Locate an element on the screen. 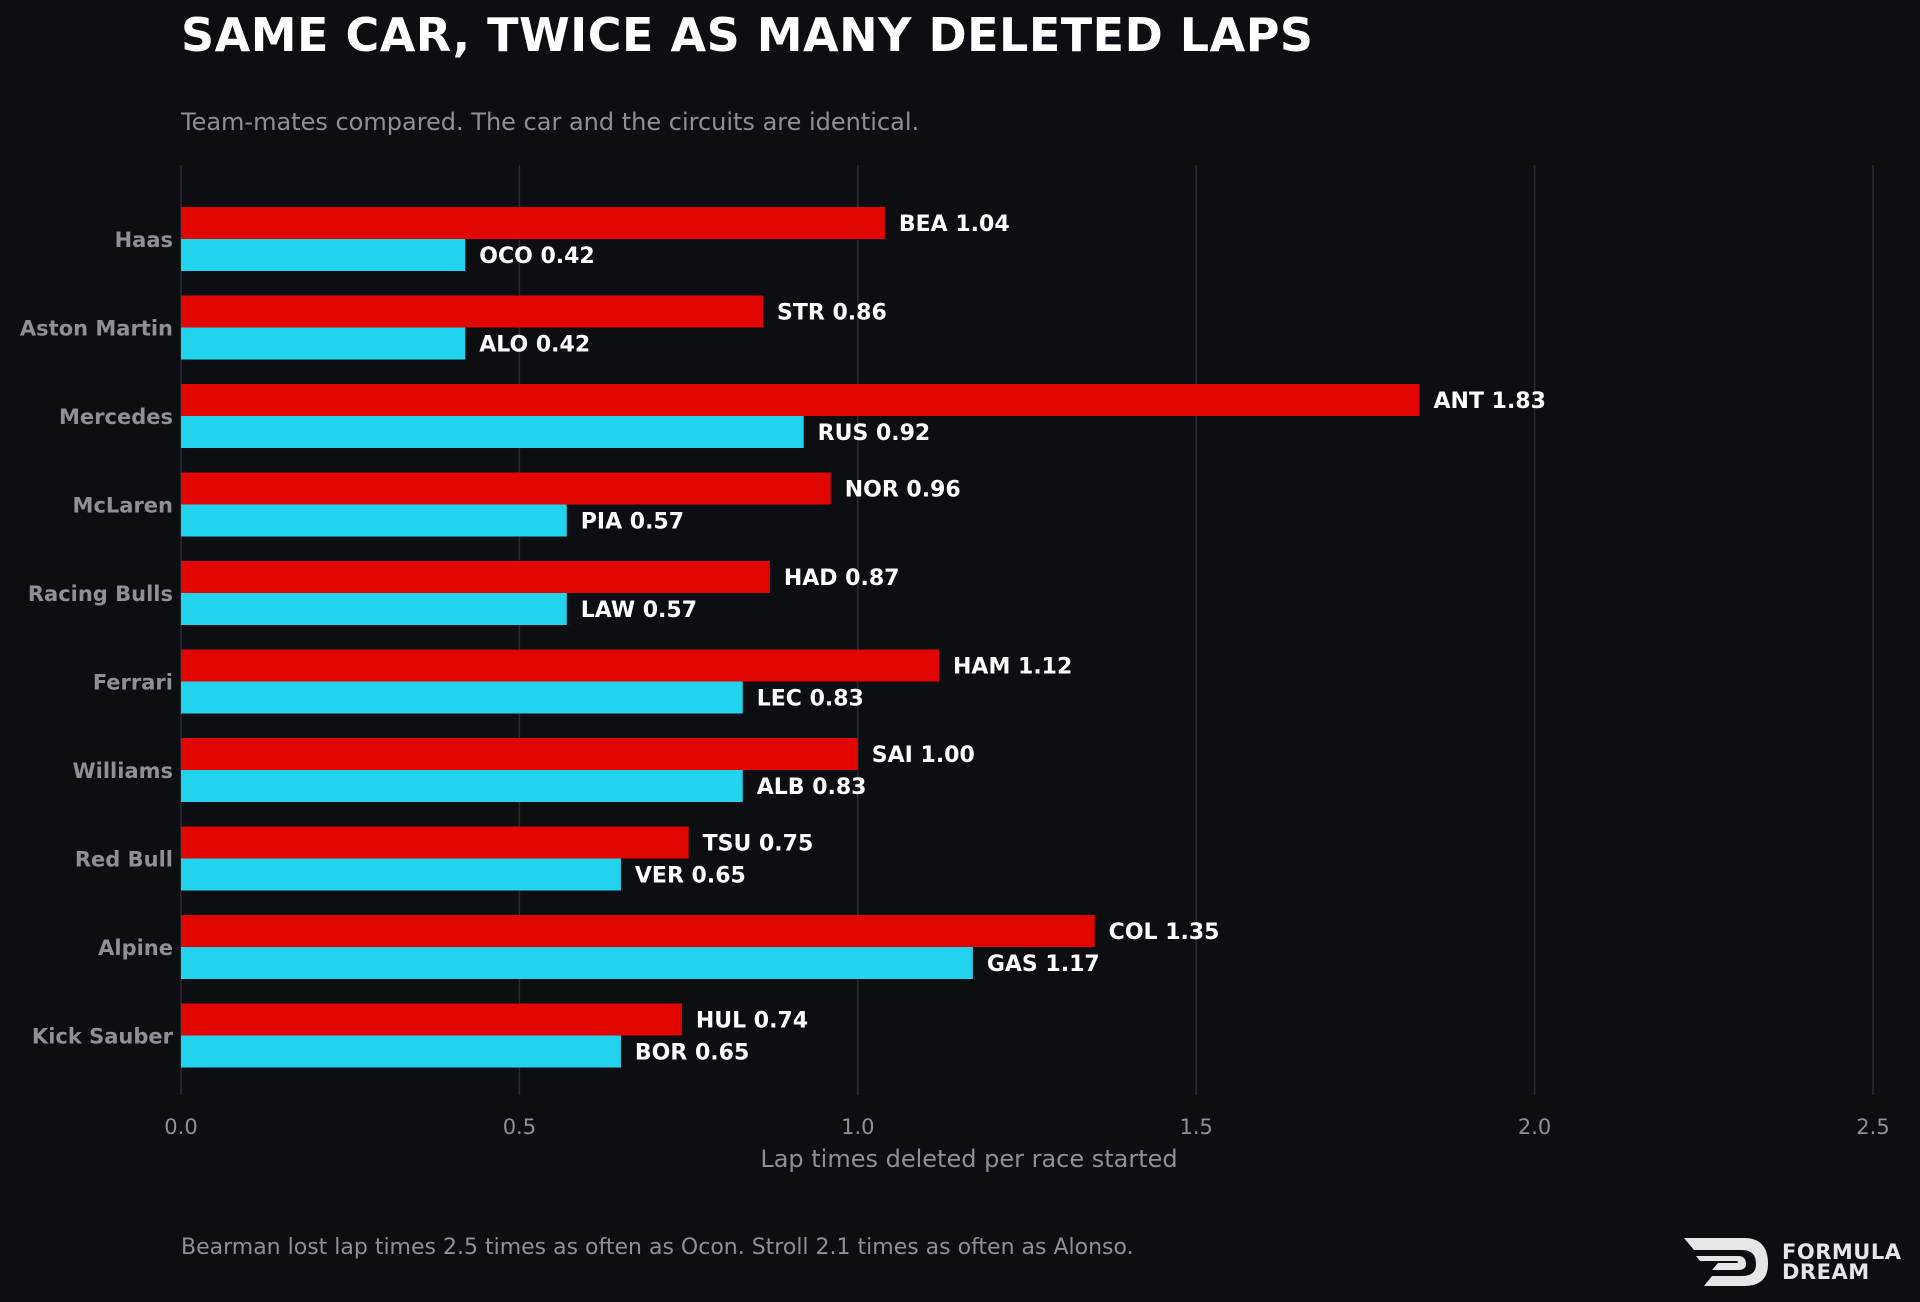 This screenshot has height=1302, width=1920. data-label: LAW 0.57 is located at coordinates (639, 610).